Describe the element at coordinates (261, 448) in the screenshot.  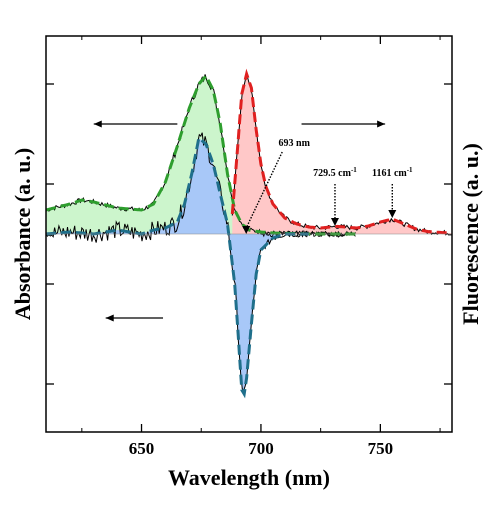
I see `x-tick-label: 700` at that location.